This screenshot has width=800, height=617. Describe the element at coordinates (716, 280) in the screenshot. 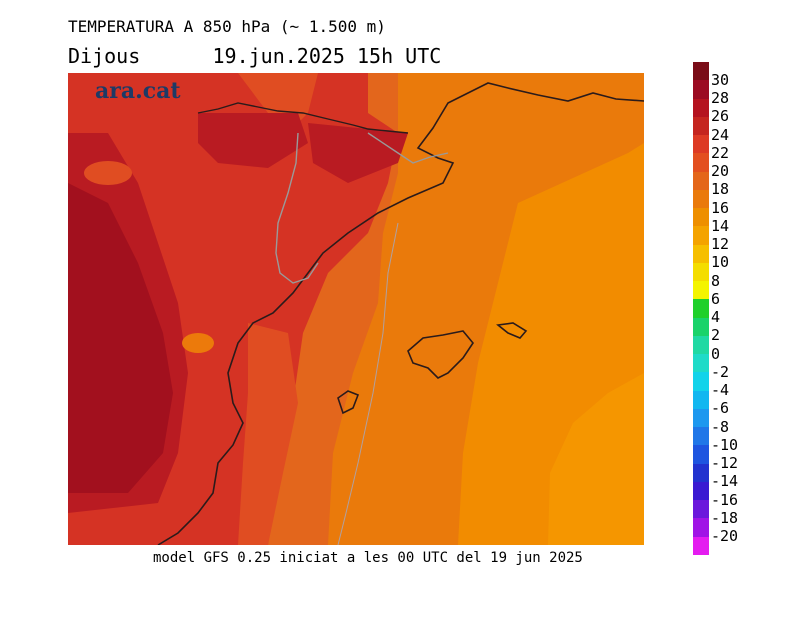

I see `legend-label: 8` at that location.